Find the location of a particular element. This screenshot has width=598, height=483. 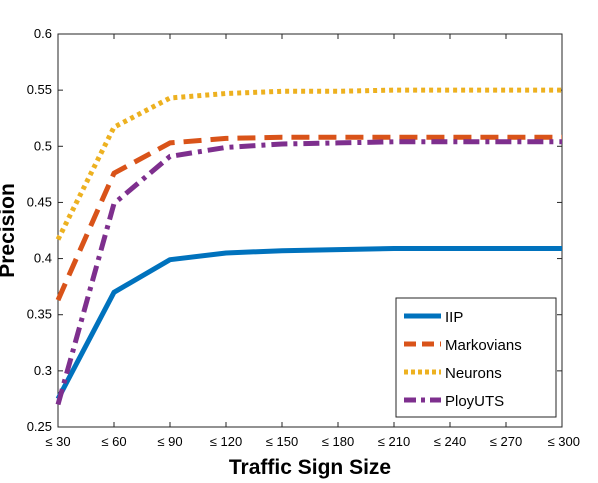

x-tick-label: ≤ 60 is located at coordinates (113, 441).